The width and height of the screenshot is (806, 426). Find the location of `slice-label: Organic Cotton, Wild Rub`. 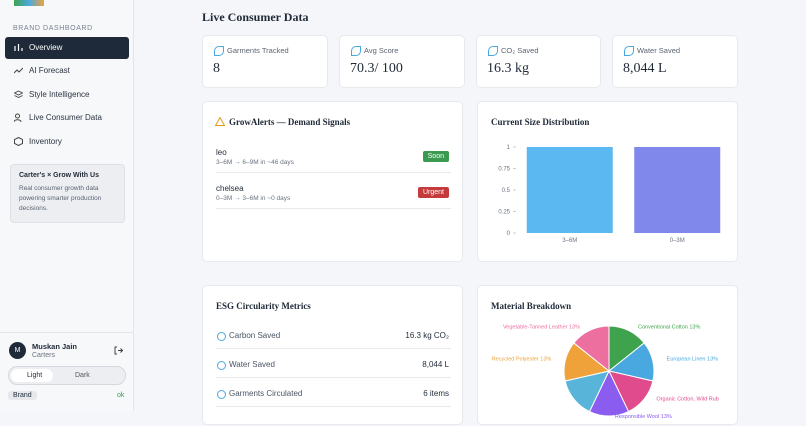

slice-label: Organic Cotton, Wild Rub is located at coordinates (687, 399).